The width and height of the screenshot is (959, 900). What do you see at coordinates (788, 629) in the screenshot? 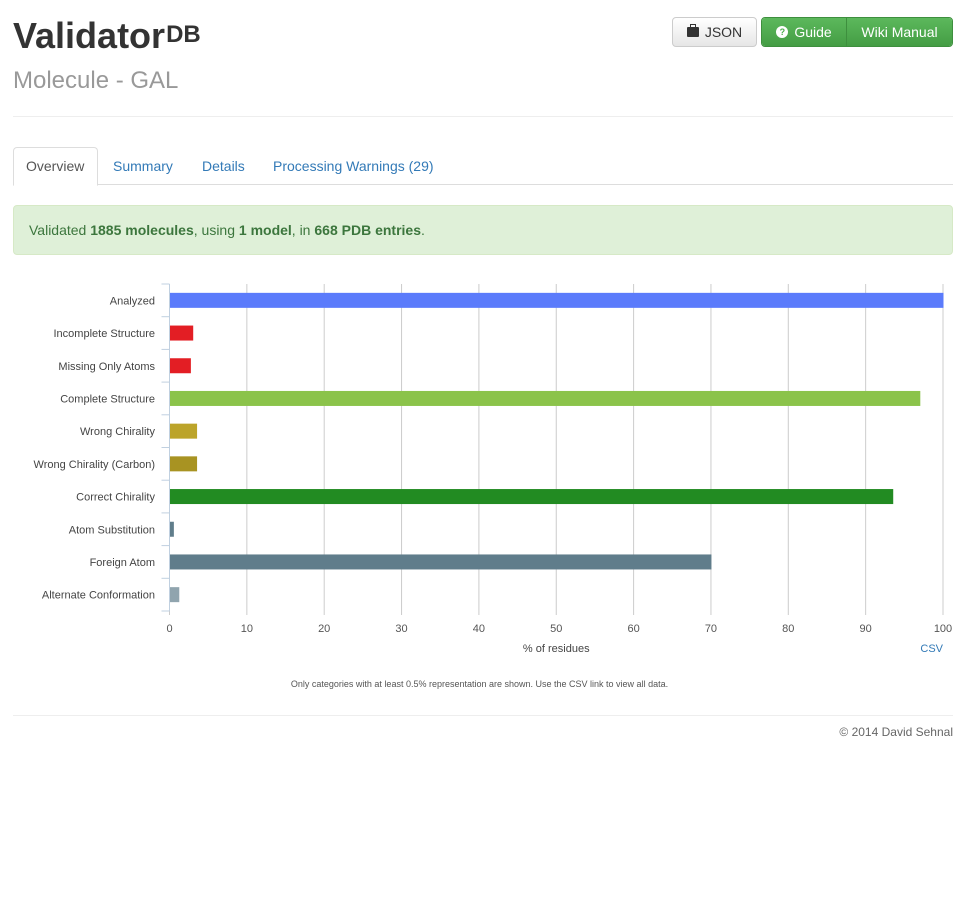
I see `x-tick-label: 80` at bounding box center [788, 629].